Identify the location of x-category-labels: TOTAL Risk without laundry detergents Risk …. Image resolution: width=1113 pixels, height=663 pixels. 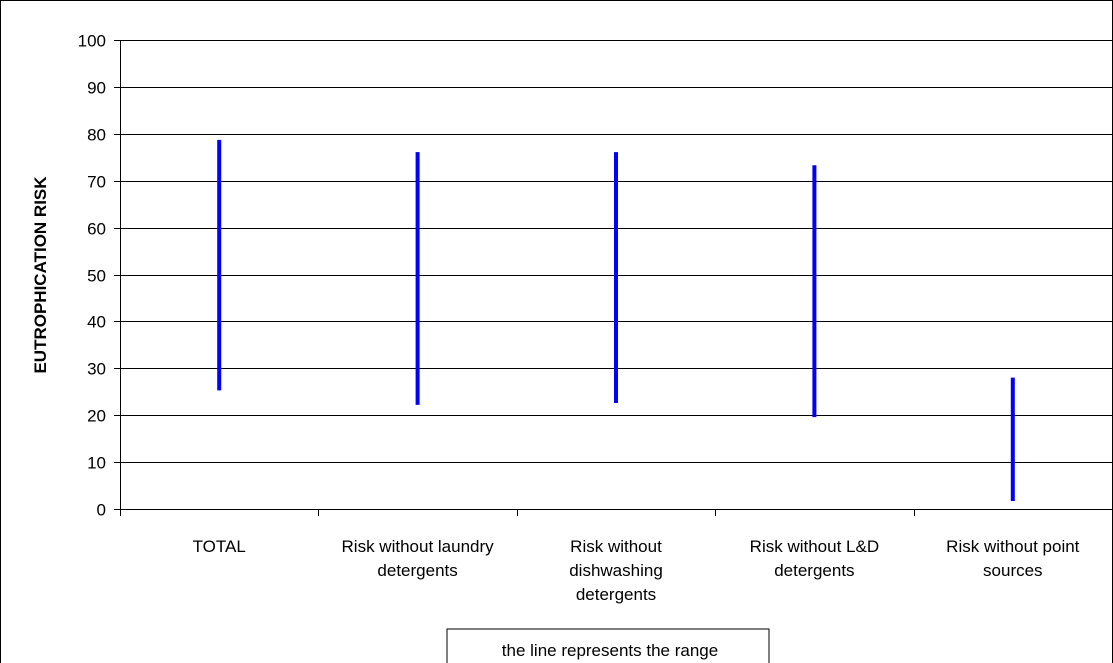
(636, 570).